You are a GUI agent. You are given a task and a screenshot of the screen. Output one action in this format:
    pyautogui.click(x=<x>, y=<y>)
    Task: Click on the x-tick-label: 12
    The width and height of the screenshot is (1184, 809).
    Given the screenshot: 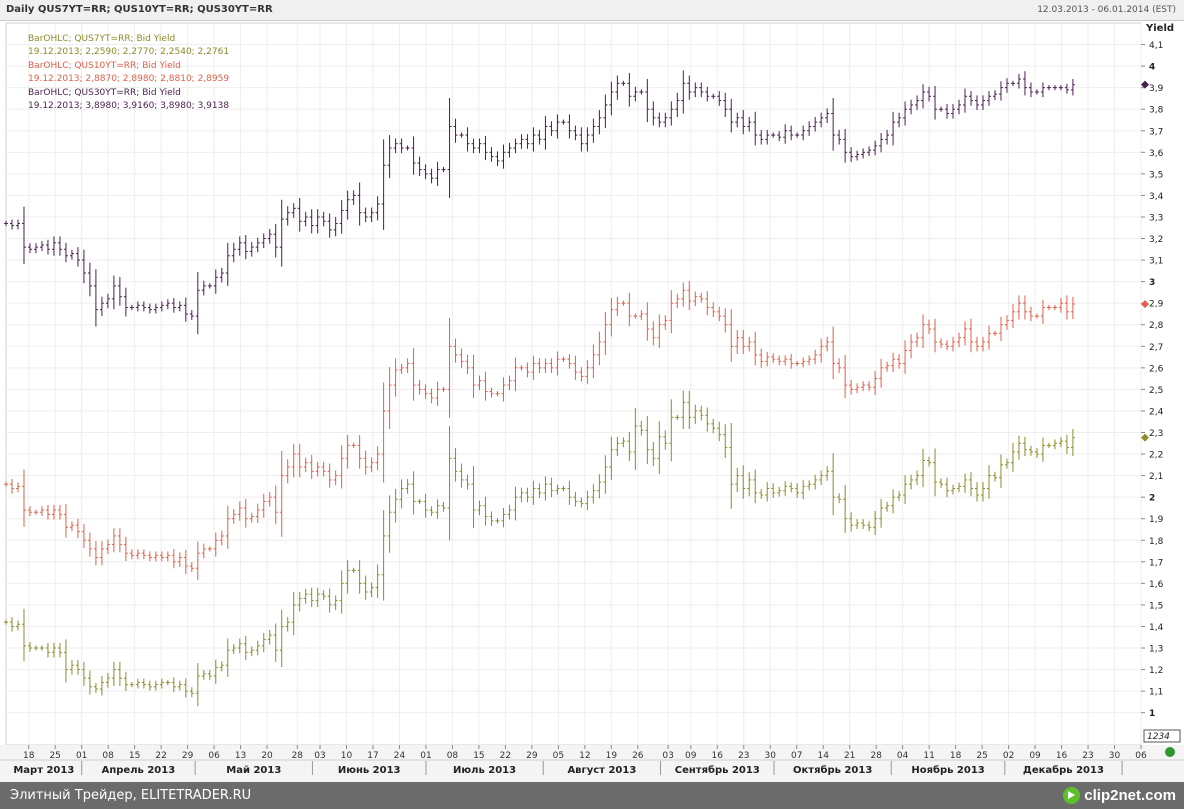 What is the action you would take?
    pyautogui.click(x=584, y=756)
    